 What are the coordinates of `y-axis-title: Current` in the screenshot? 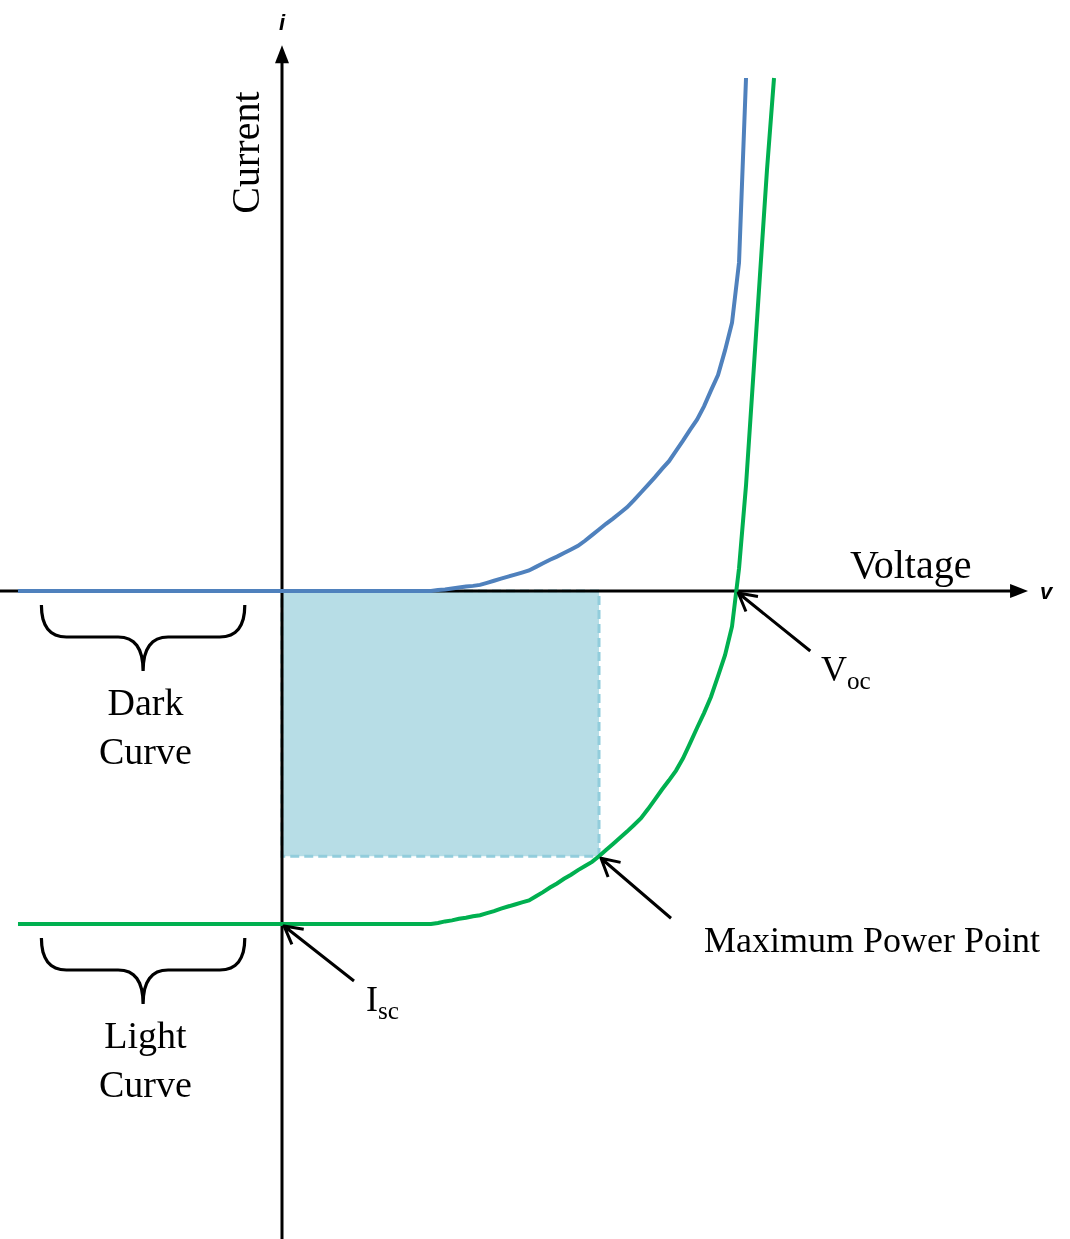 It's located at (246, 152).